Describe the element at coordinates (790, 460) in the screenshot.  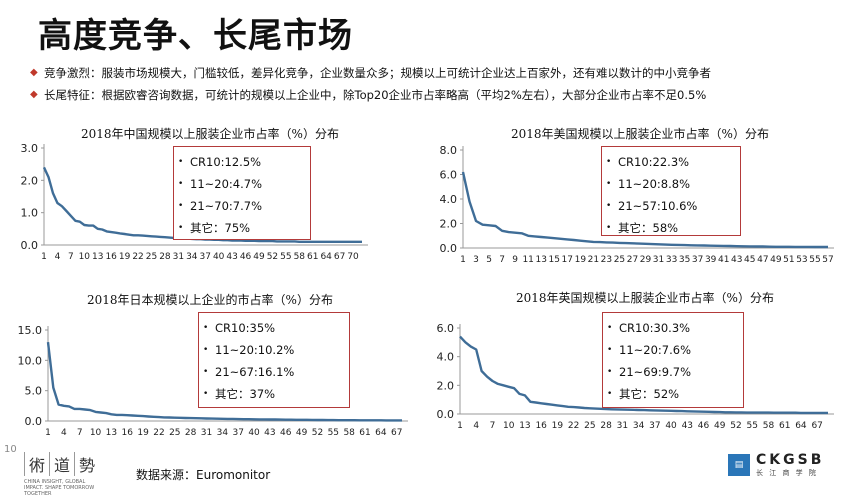
I see `logo-name: CKGSB` at that location.